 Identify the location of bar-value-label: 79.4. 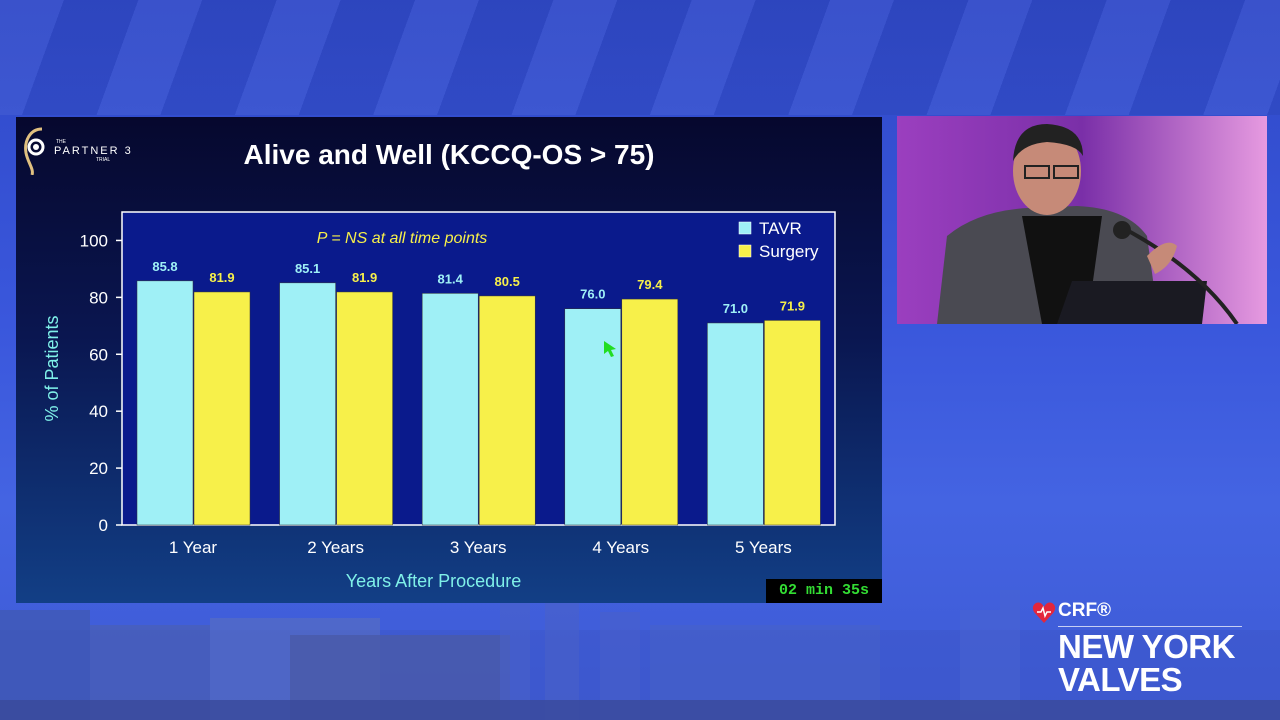
(650, 284).